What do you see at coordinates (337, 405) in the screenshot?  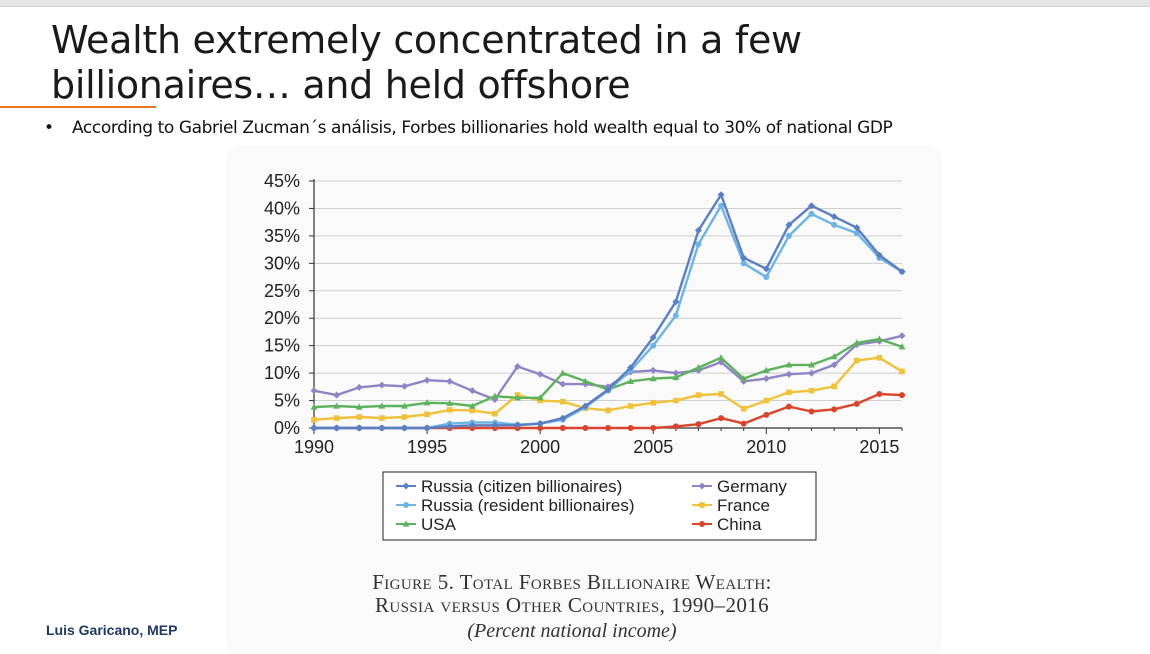 I see `data-point-usa-1991` at bounding box center [337, 405].